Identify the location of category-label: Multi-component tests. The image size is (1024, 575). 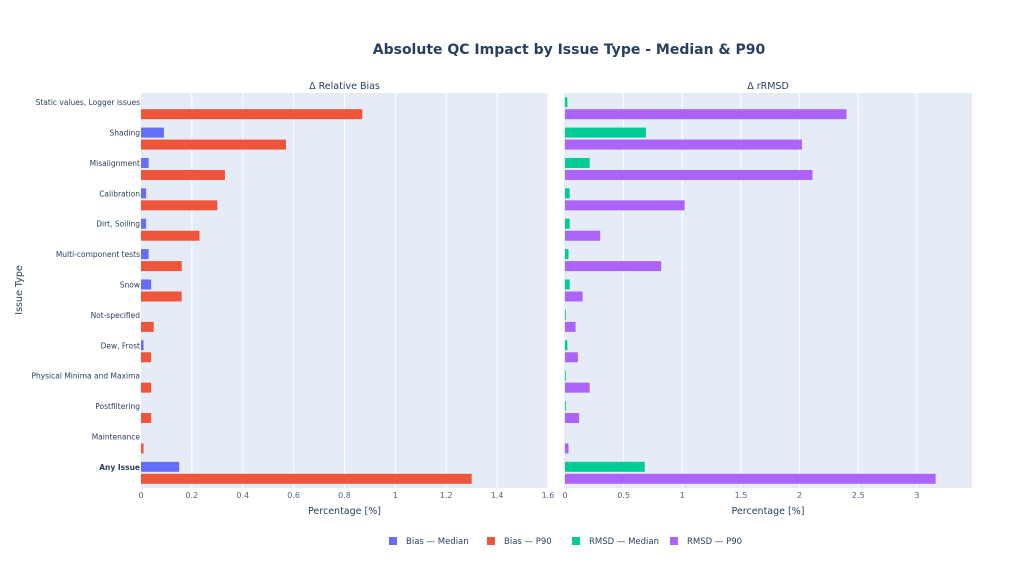
(98, 254).